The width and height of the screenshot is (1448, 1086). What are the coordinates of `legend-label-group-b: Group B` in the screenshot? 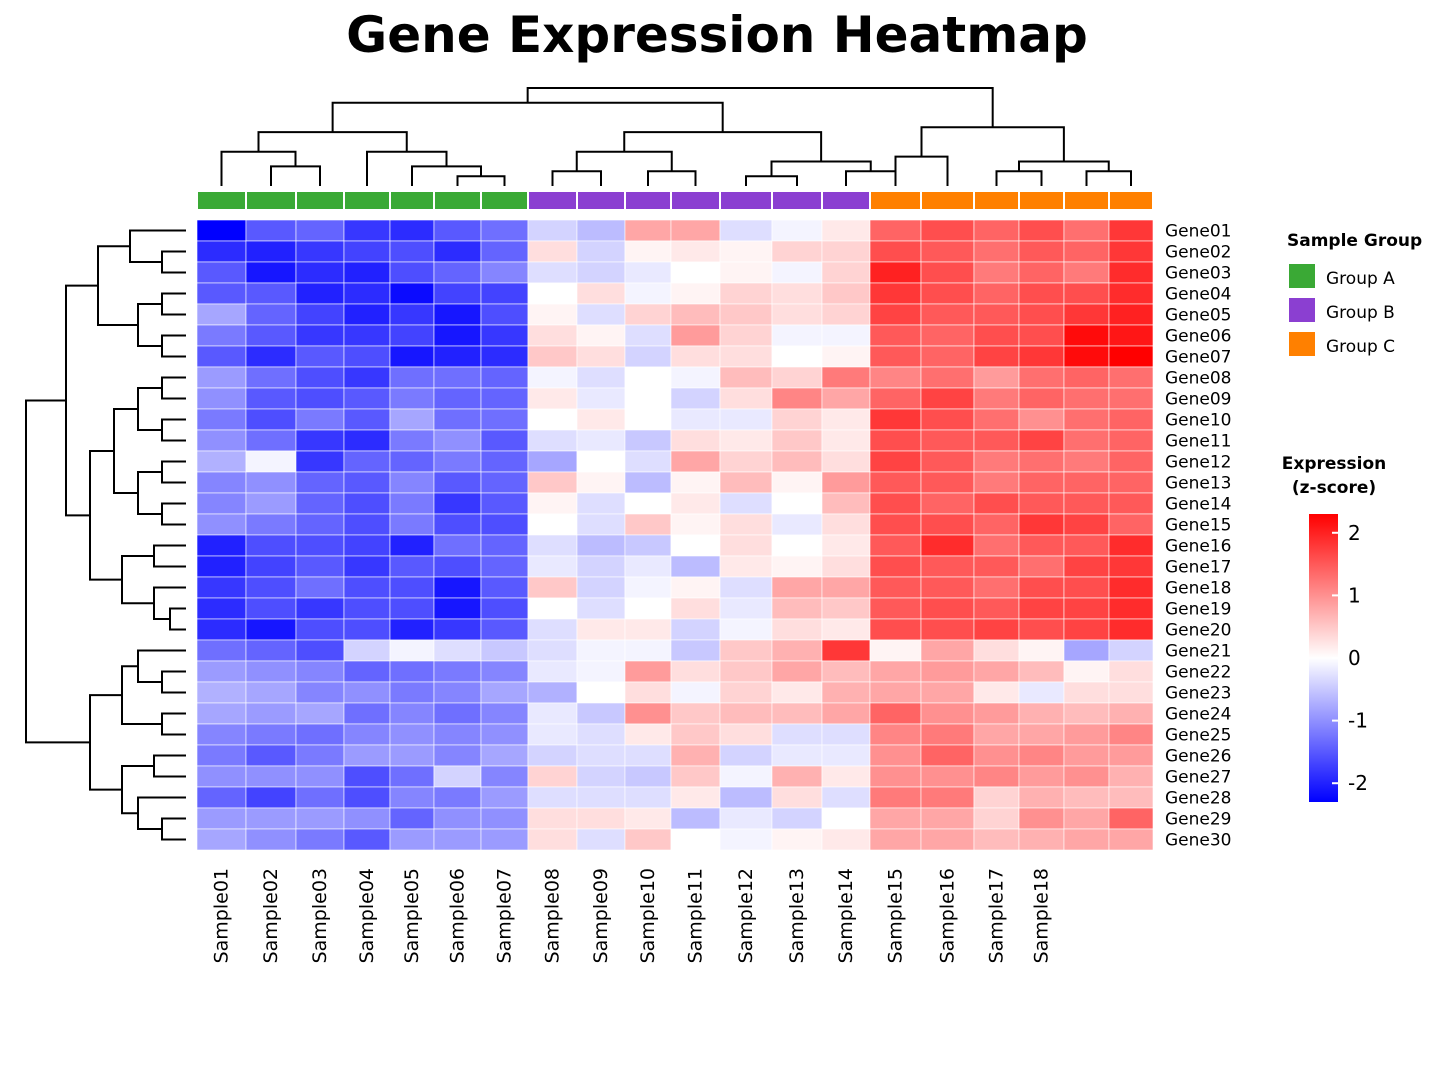 It's located at (1360, 313).